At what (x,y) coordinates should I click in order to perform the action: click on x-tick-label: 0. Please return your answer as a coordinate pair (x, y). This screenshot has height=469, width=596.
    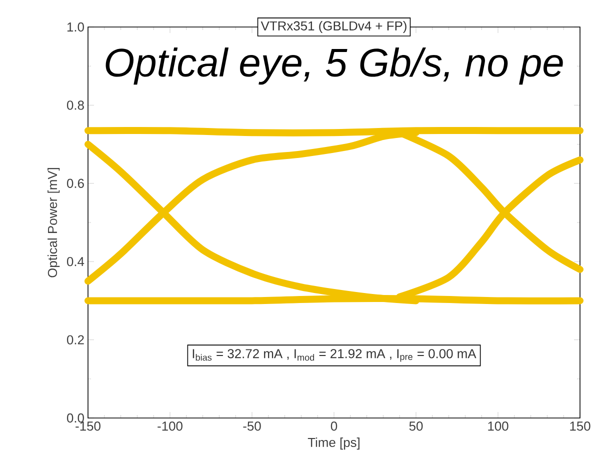
    Looking at the image, I should click on (334, 426).